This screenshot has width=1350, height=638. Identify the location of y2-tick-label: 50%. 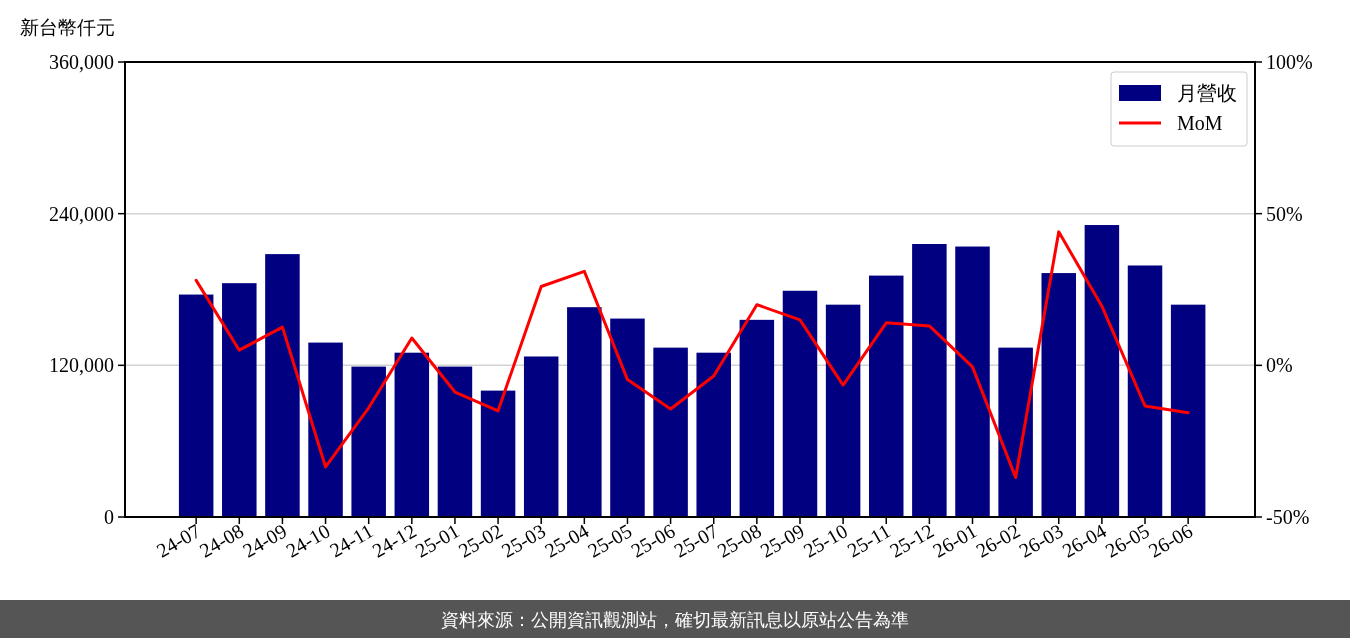
(1284, 213).